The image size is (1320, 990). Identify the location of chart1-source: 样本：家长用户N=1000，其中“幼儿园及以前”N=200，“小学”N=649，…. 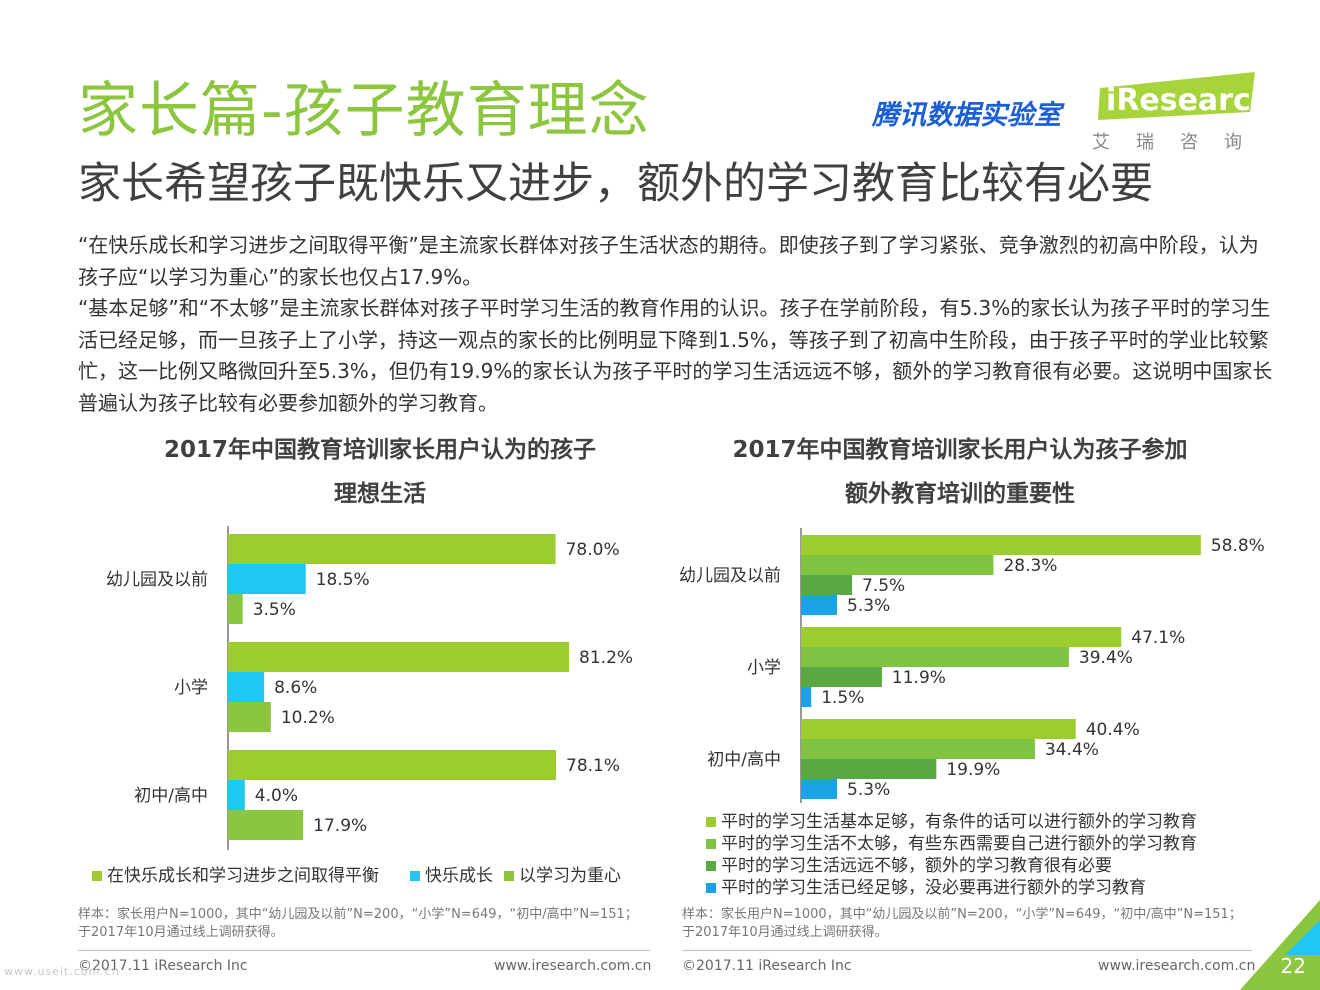
(358, 923).